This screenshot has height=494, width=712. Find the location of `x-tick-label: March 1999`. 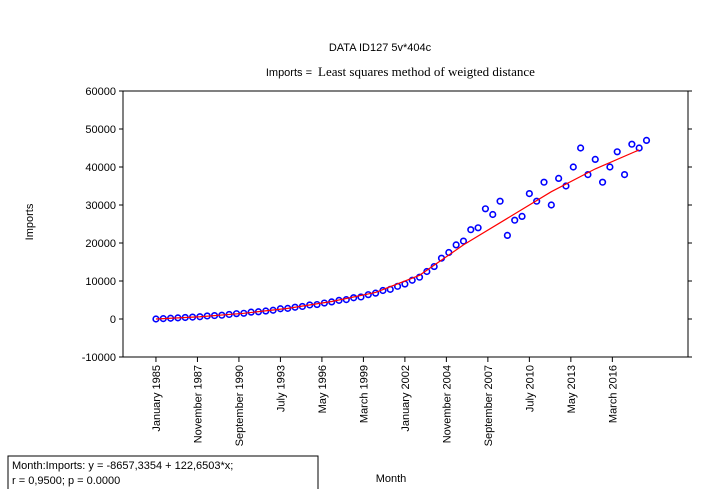

x-tick-label: March 1999 is located at coordinates (364, 394).